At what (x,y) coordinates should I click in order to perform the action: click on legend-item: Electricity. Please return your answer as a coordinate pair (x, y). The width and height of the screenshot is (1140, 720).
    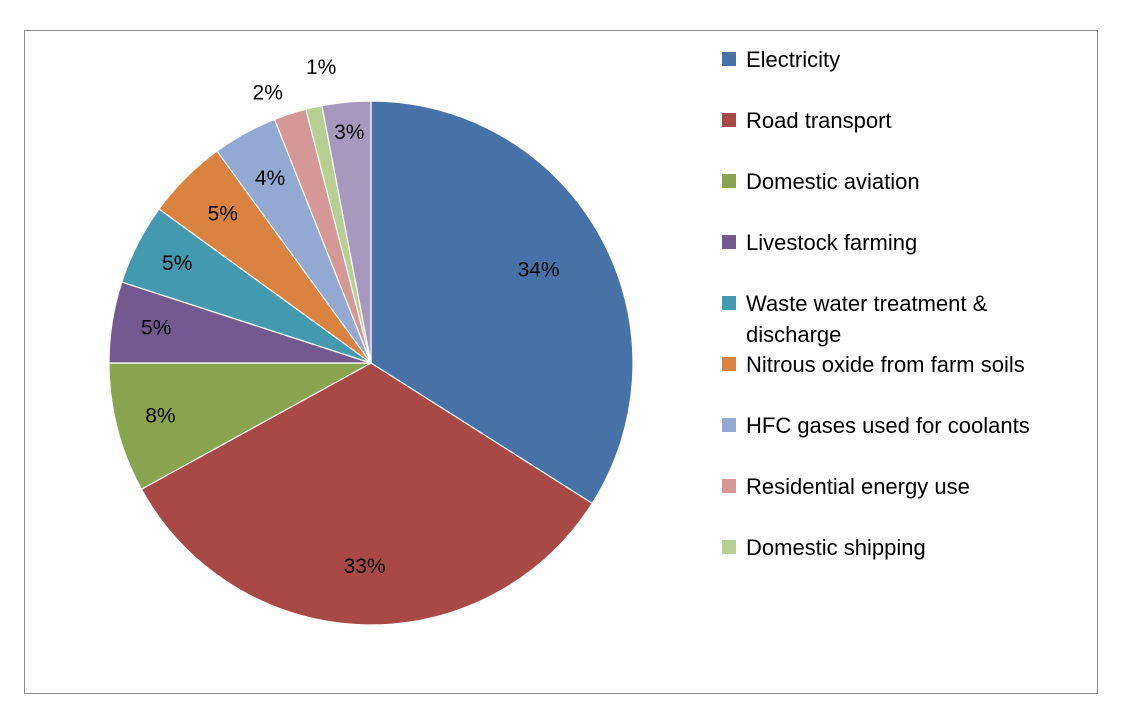
    Looking at the image, I should click on (894, 59).